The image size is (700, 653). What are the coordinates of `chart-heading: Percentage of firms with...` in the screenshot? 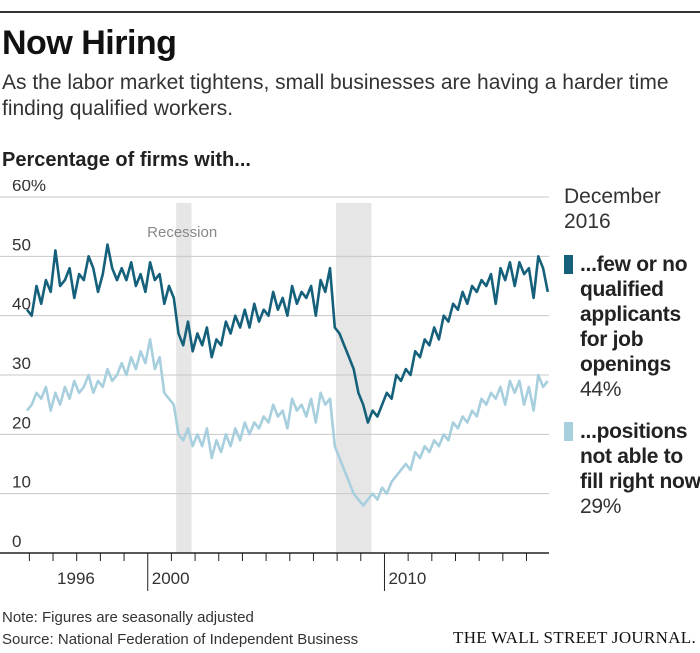 It's located at (126, 160).